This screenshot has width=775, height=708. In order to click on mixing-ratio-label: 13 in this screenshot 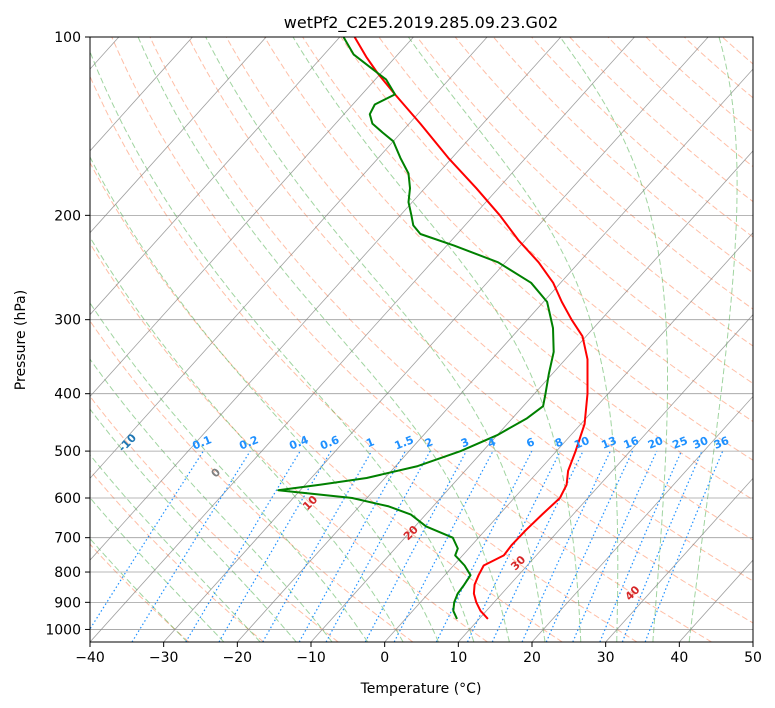, I will do `click(609, 443)`.